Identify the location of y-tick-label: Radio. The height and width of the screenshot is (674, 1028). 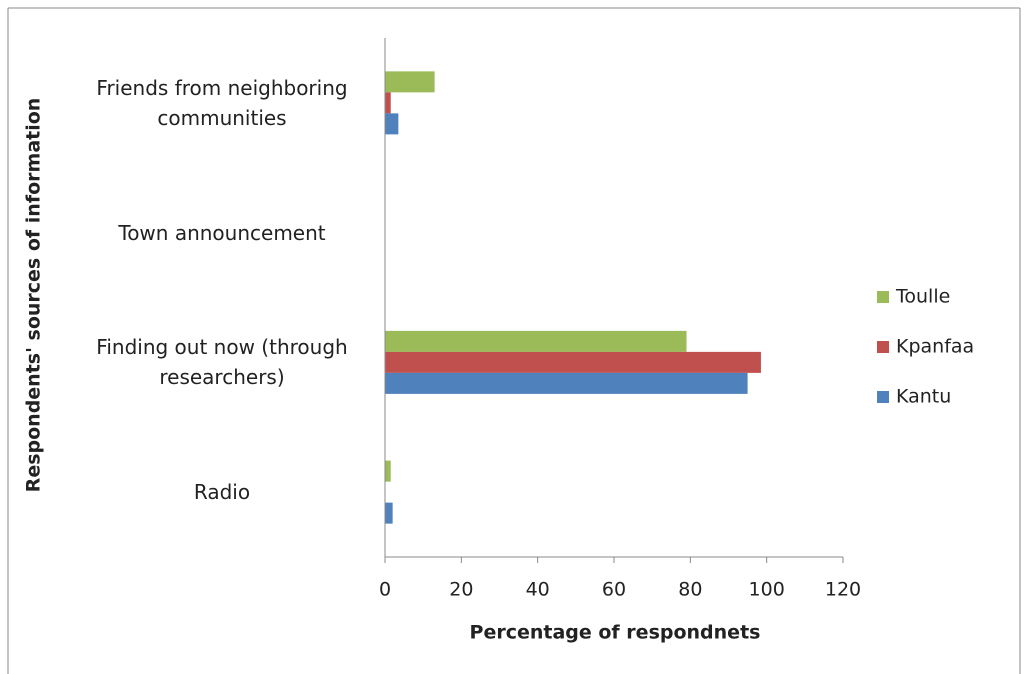
(222, 492).